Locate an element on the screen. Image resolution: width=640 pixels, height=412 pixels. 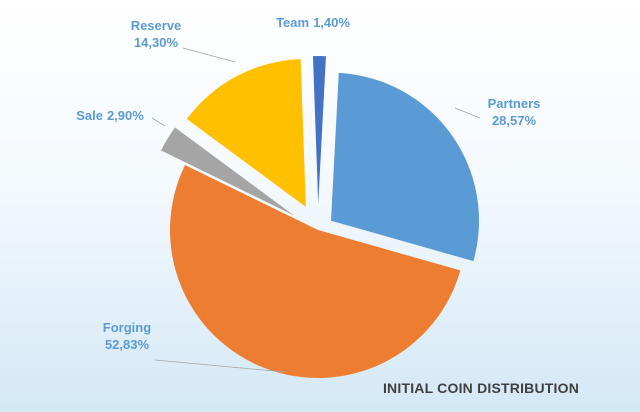
data-label-value: 1,40% is located at coordinates (331, 22).